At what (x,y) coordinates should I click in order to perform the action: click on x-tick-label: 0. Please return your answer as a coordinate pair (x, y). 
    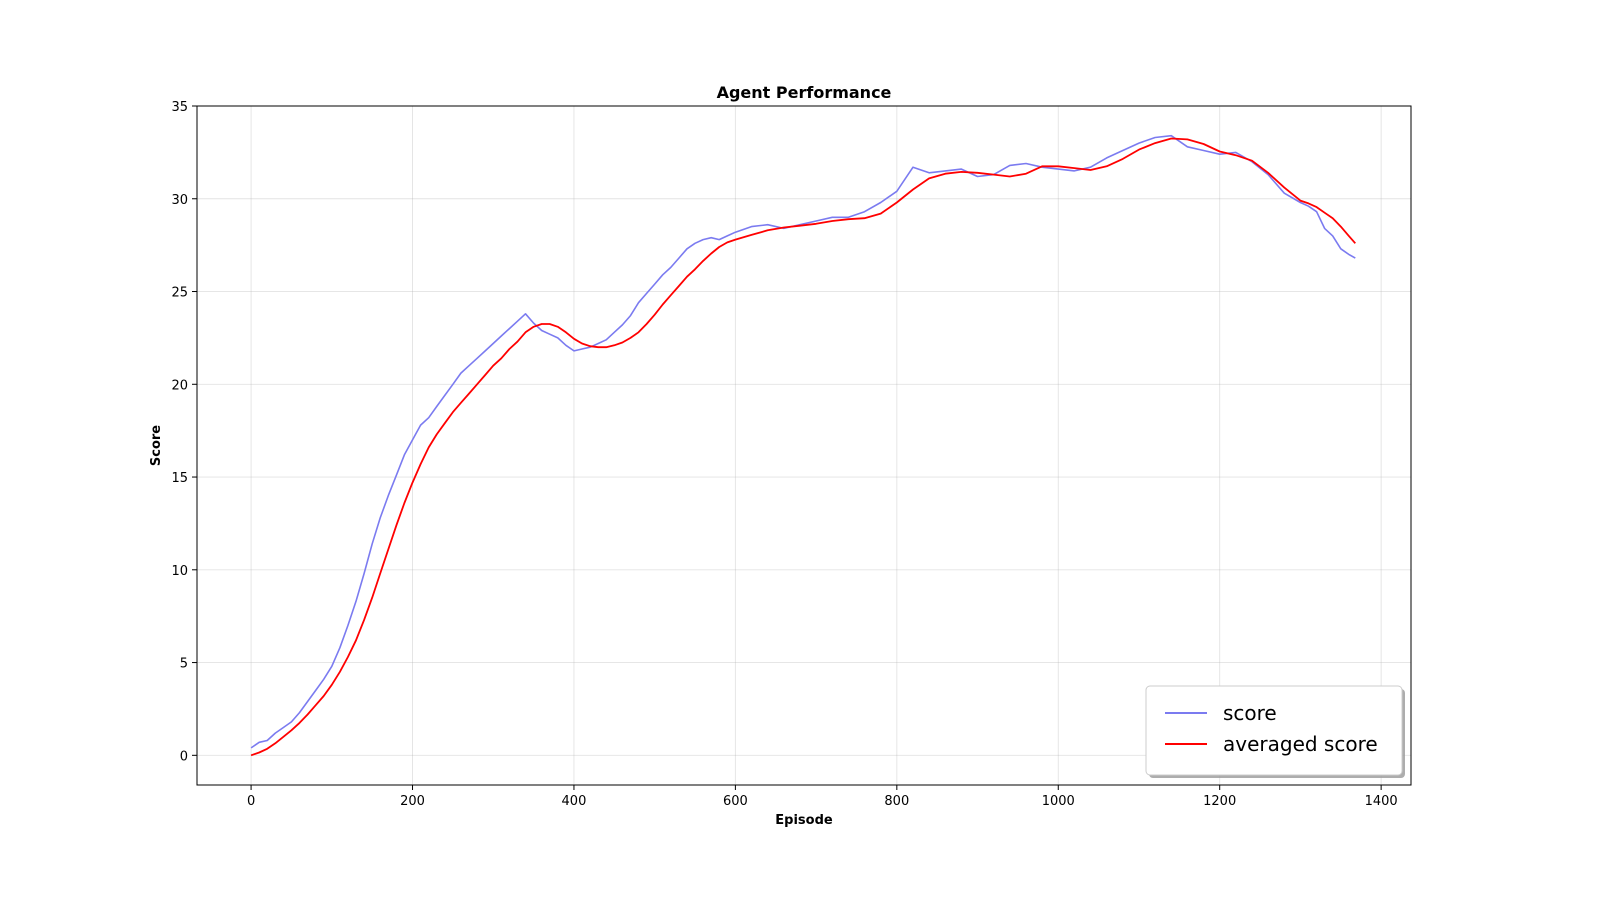
    Looking at the image, I should click on (251, 801).